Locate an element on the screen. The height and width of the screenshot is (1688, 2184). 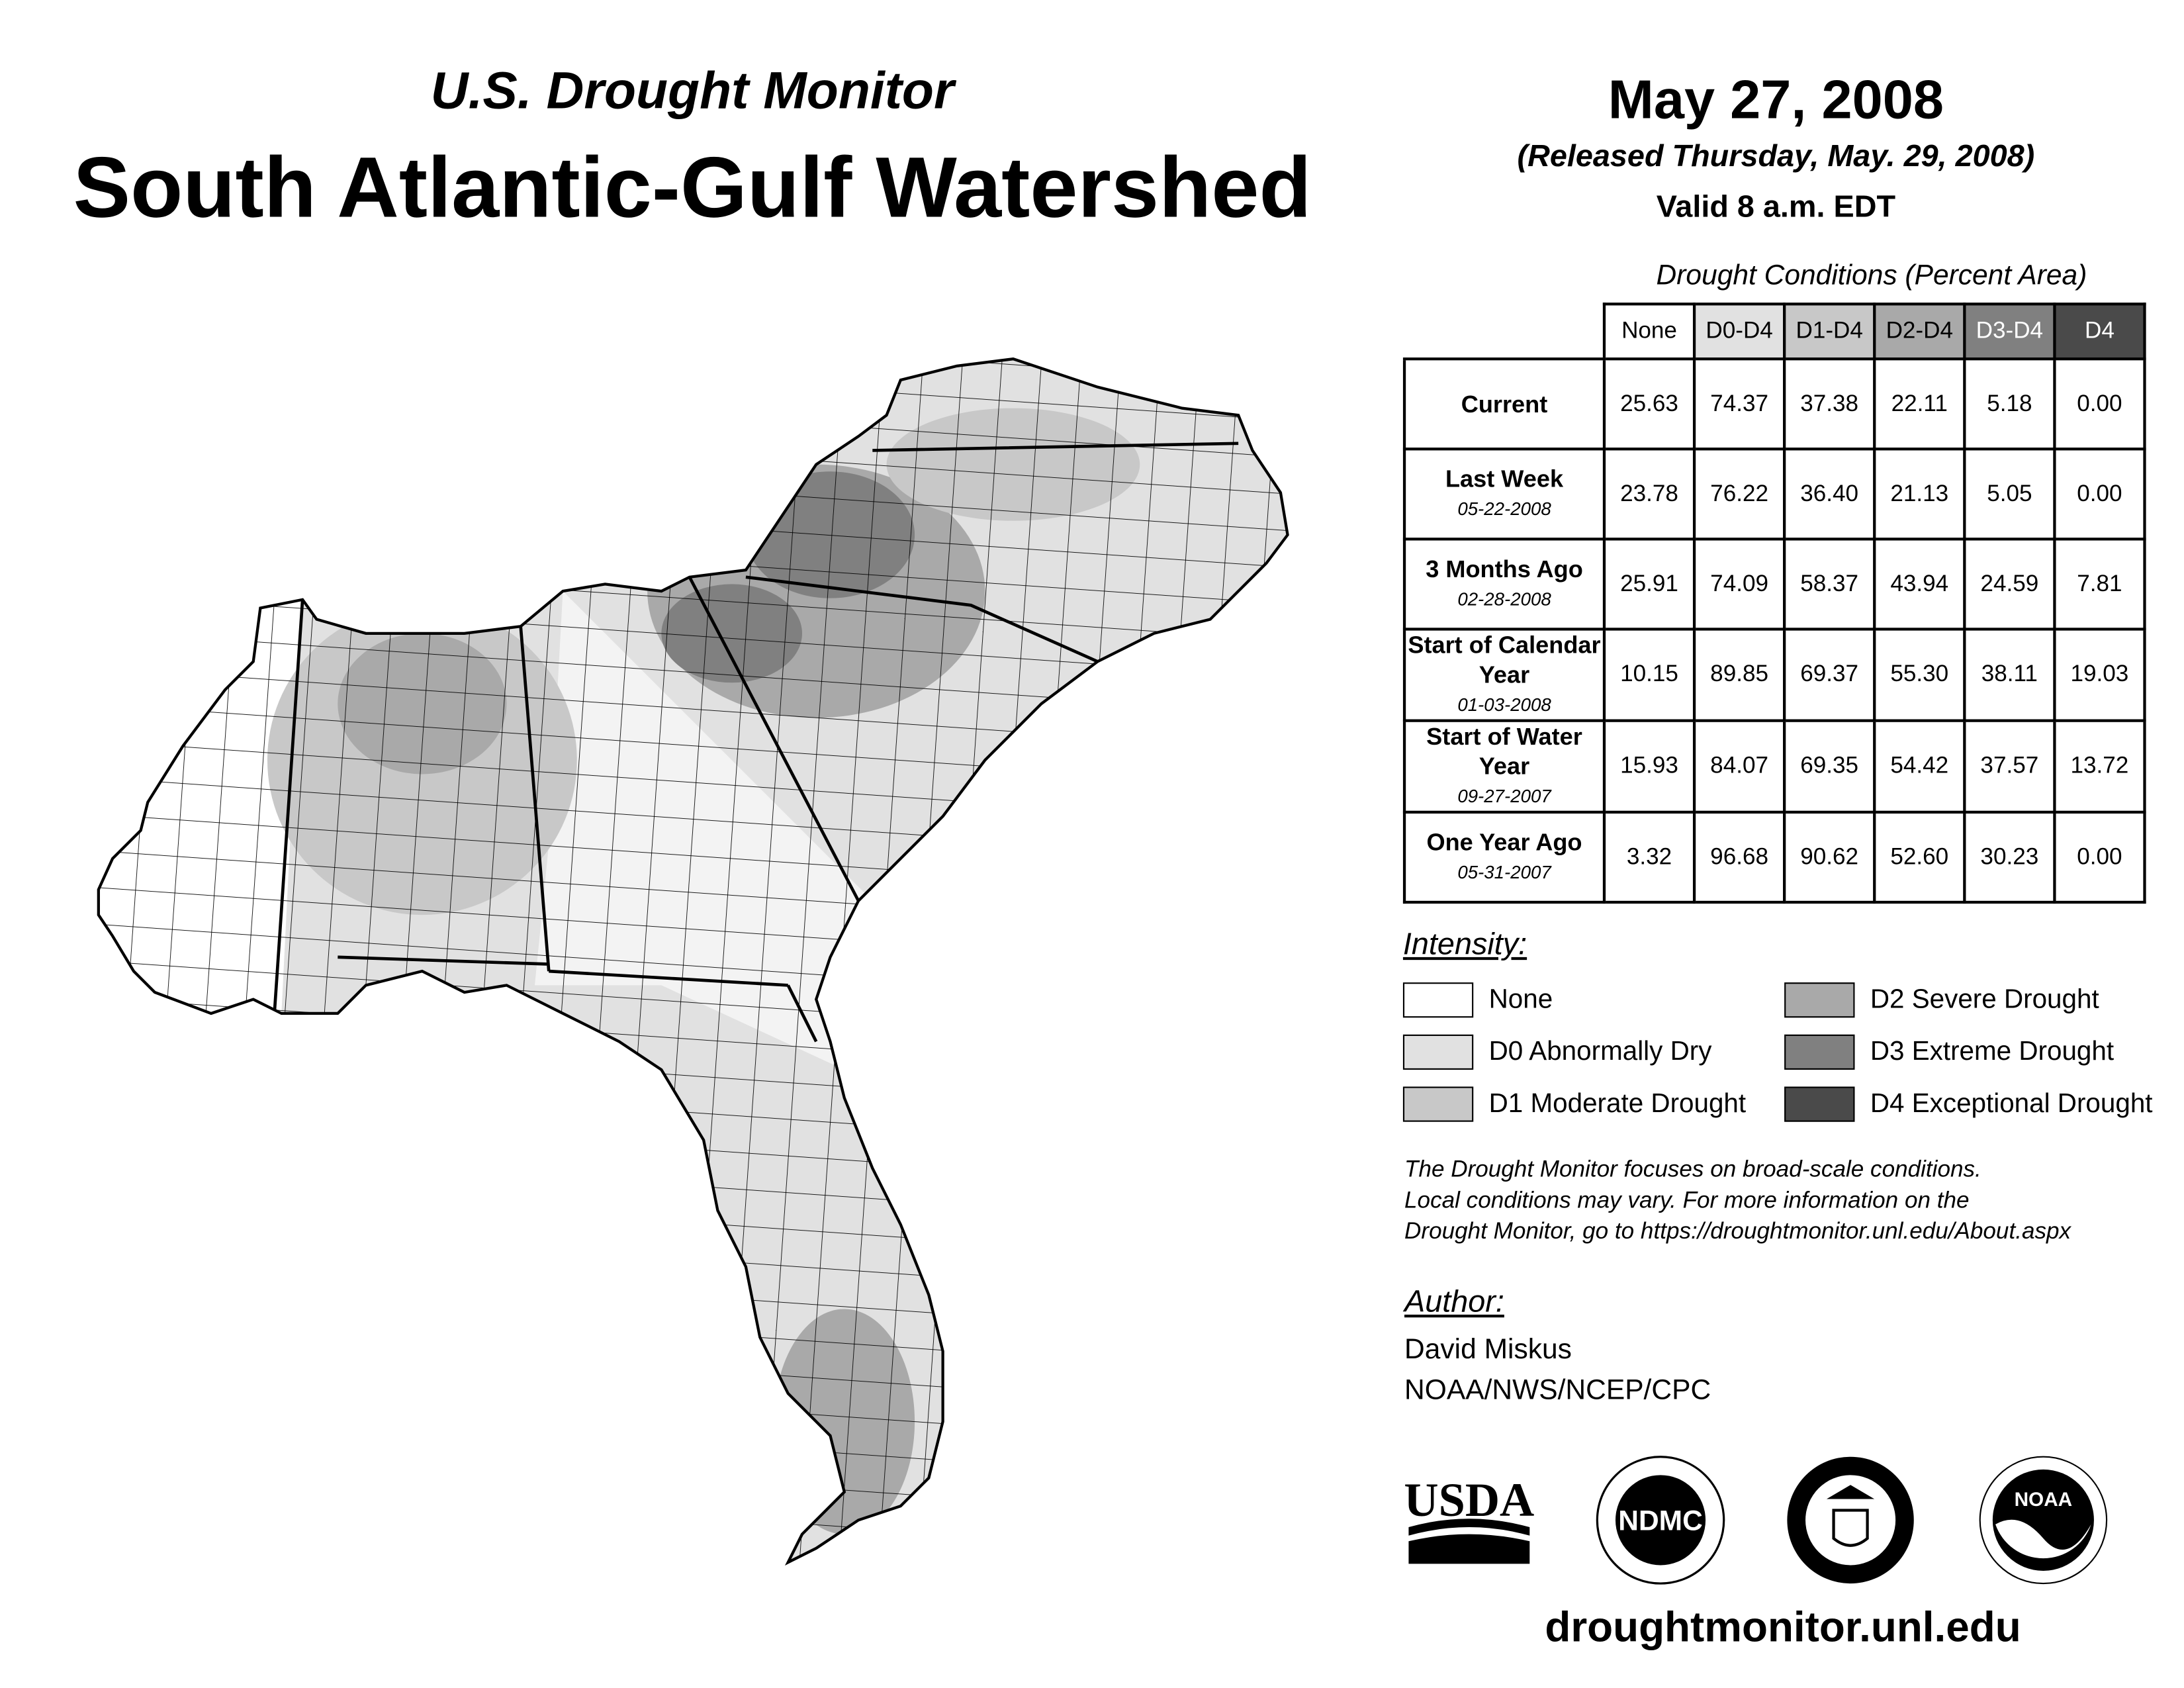
table-cell: 13.72 is located at coordinates (2099, 766).